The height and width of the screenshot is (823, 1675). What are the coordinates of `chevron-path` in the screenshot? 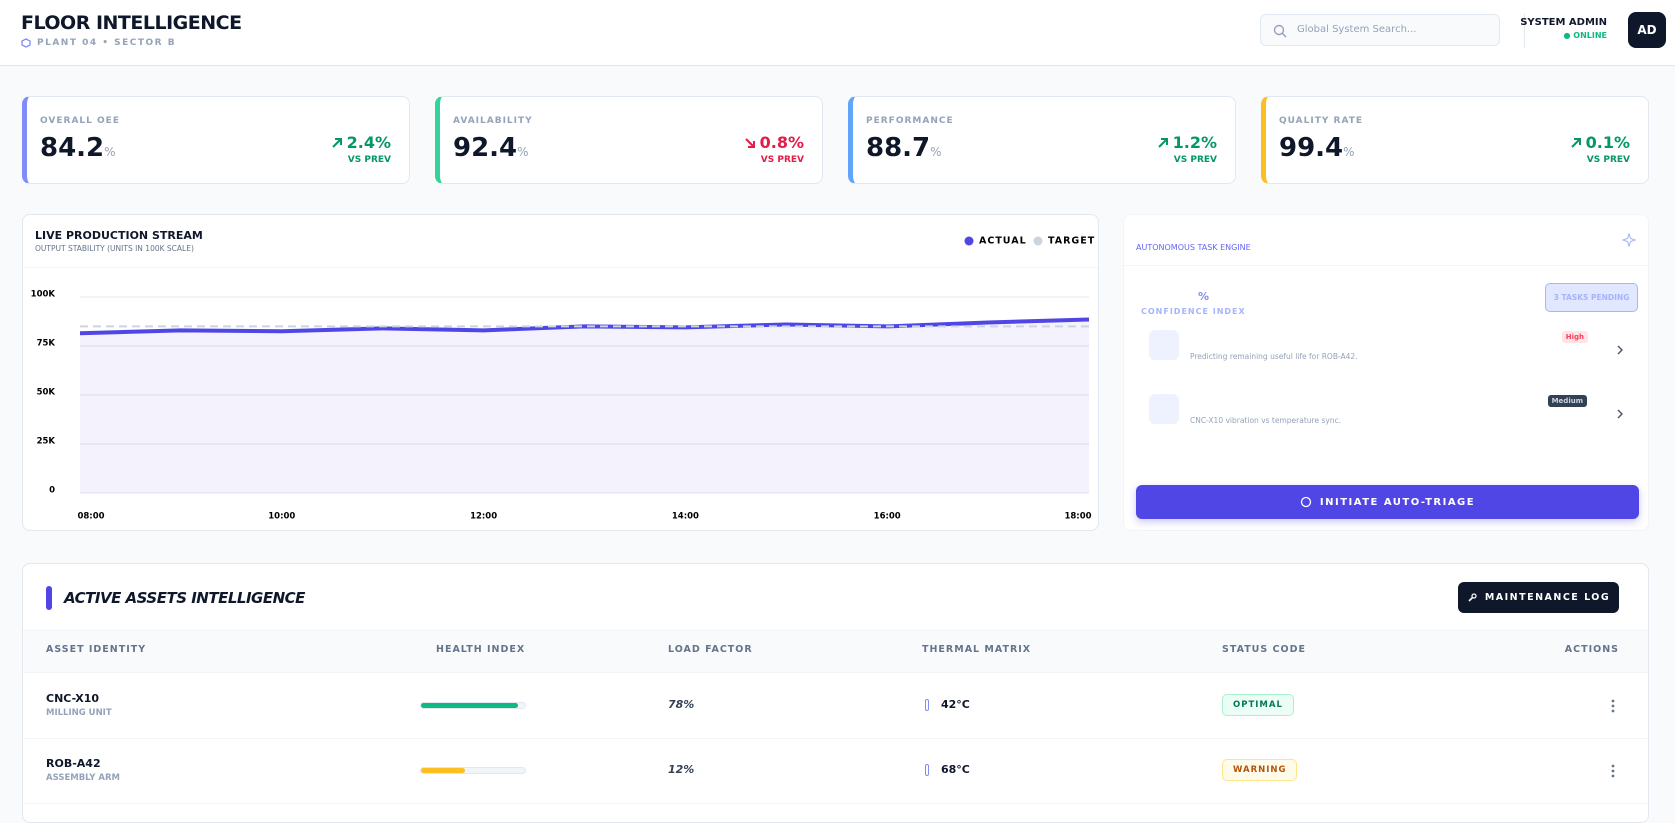 It's located at (1620, 350).